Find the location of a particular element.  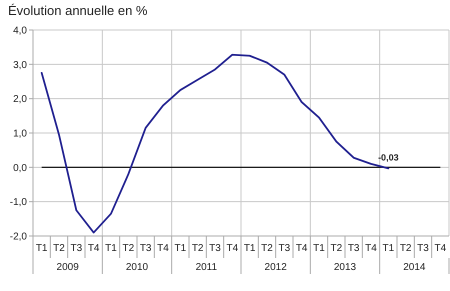

y-tick-label: -1,0 is located at coordinates (19, 202).